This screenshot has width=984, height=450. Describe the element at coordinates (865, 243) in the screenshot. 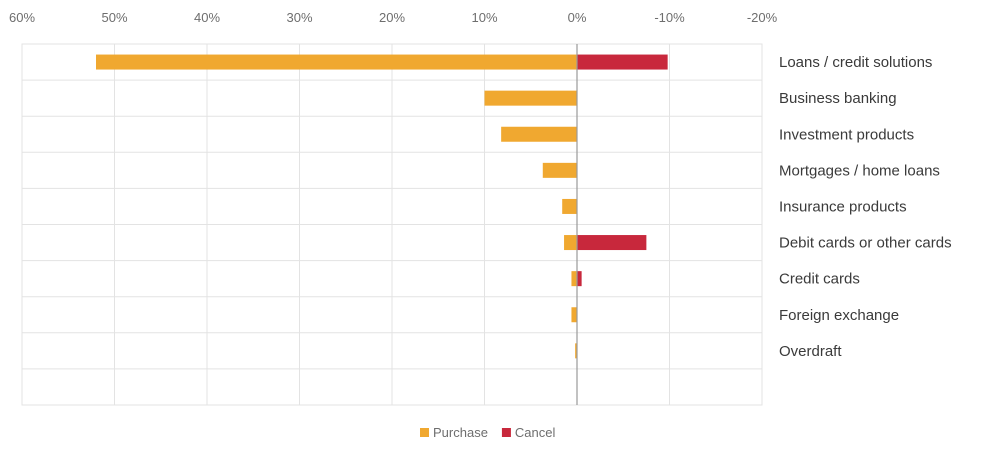

I see `category-label: Debit cards or other cards` at that location.